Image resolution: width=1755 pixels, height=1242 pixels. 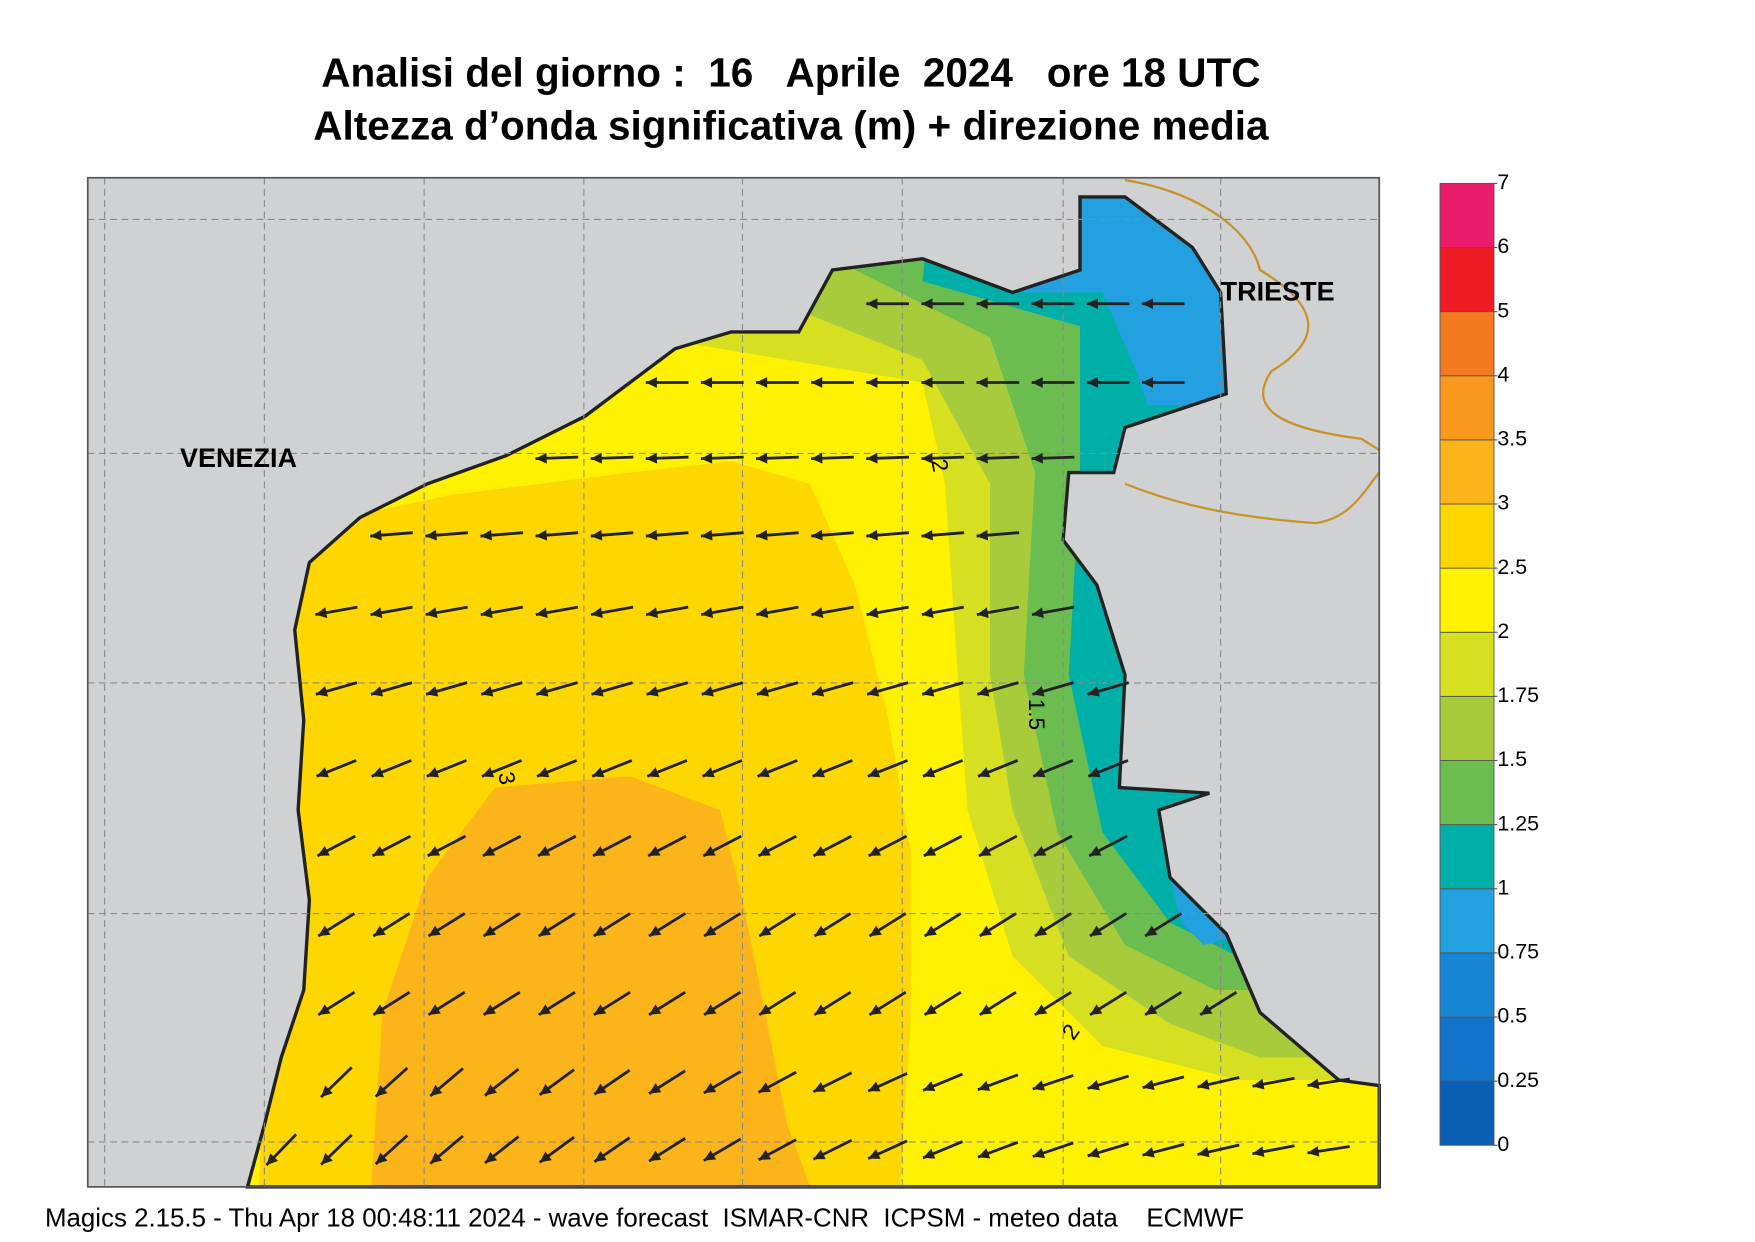 I want to click on colorbar-tick-label: 0.75, so click(x=1518, y=952).